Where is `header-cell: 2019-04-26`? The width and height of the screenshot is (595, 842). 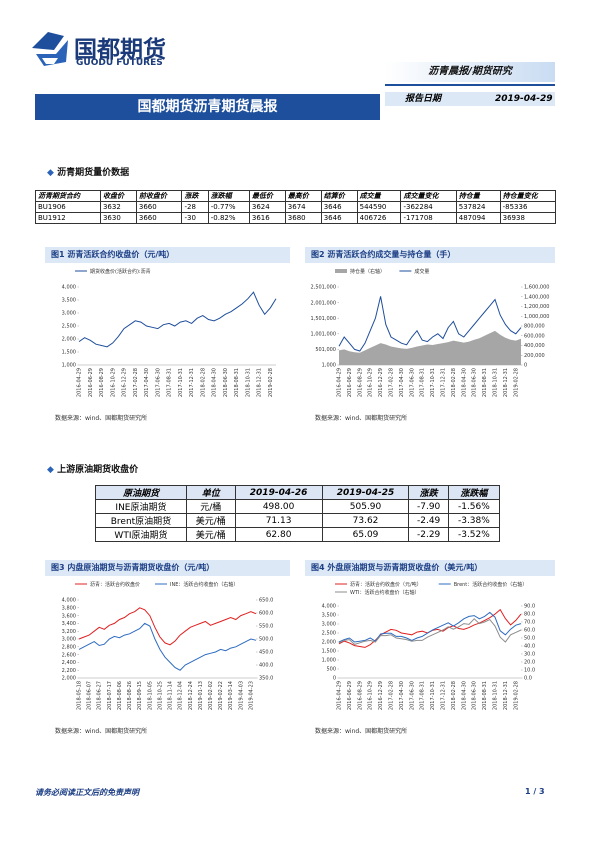
header-cell: 2019-04-26 is located at coordinates (278, 492).